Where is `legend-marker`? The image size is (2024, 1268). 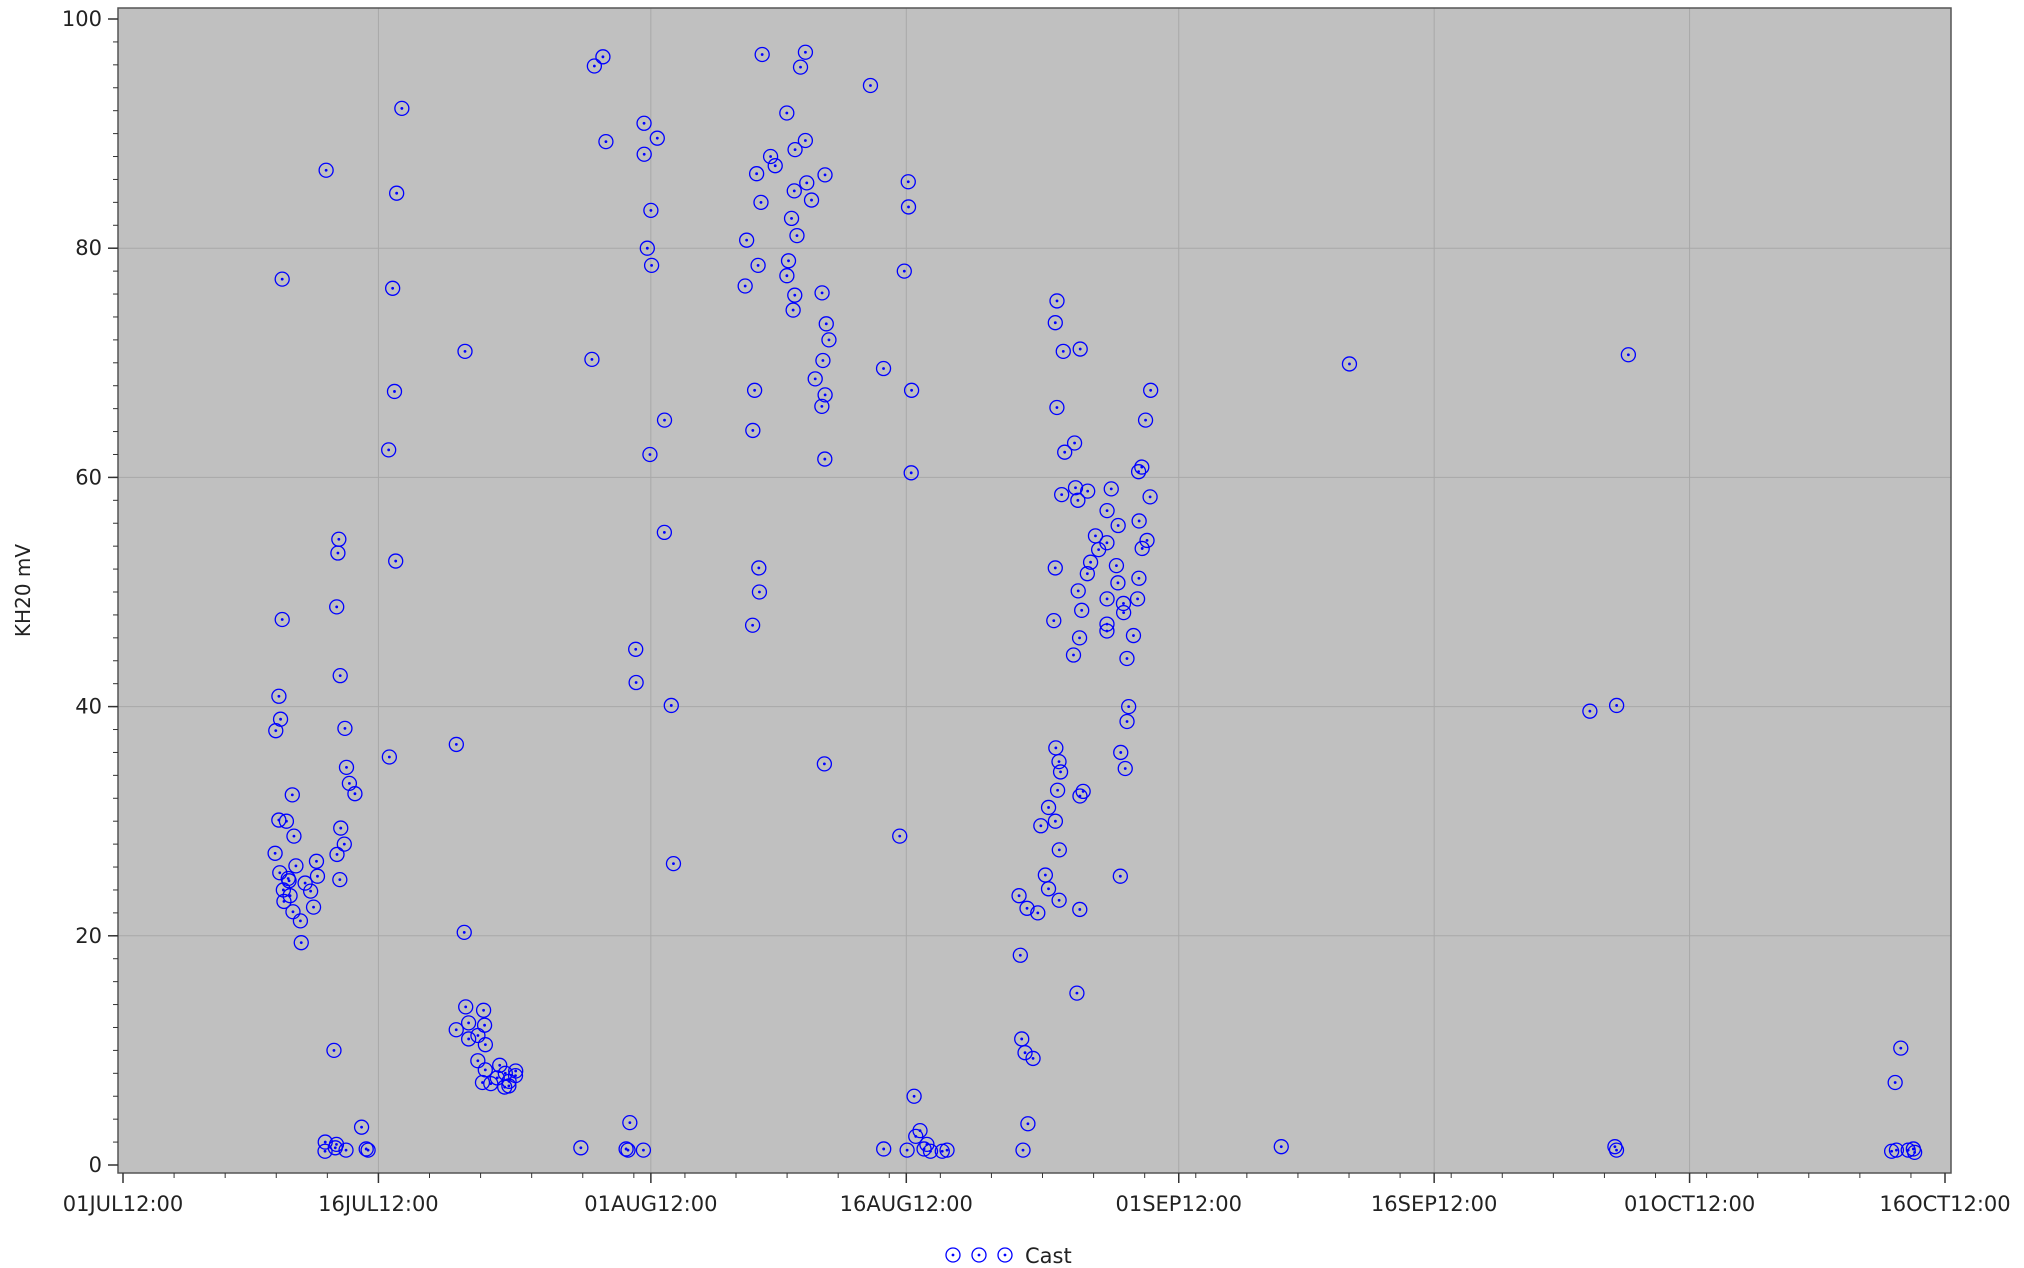 legend-marker is located at coordinates (1005, 1255).